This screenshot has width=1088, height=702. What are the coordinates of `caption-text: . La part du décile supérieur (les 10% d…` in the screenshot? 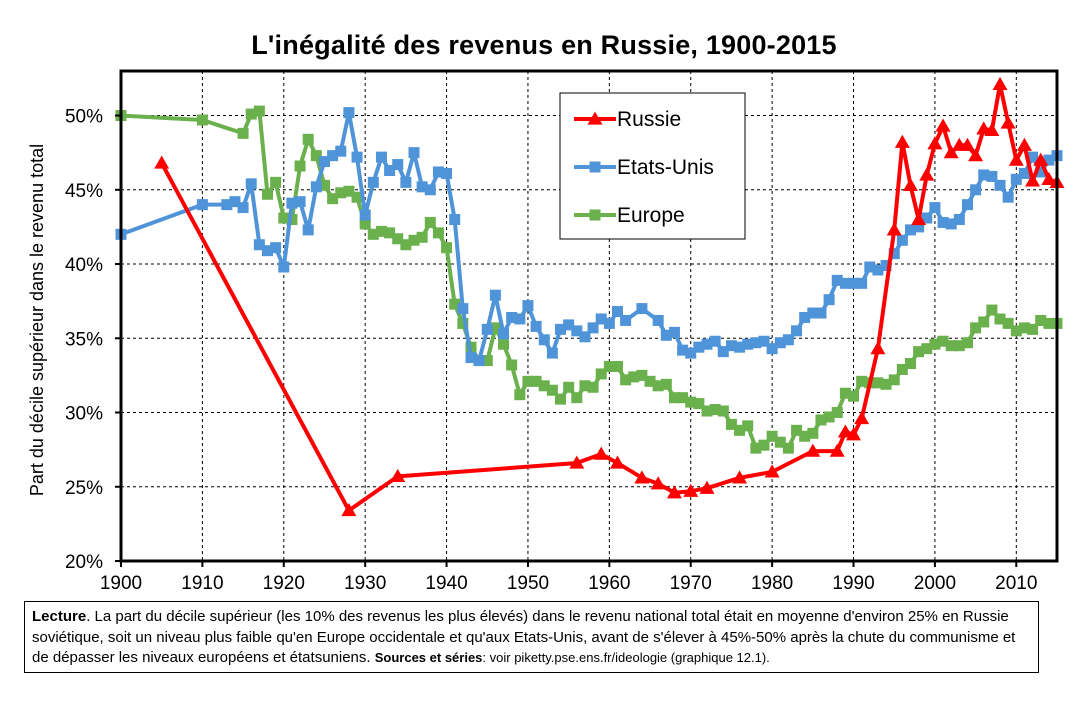 It's located at (524, 637).